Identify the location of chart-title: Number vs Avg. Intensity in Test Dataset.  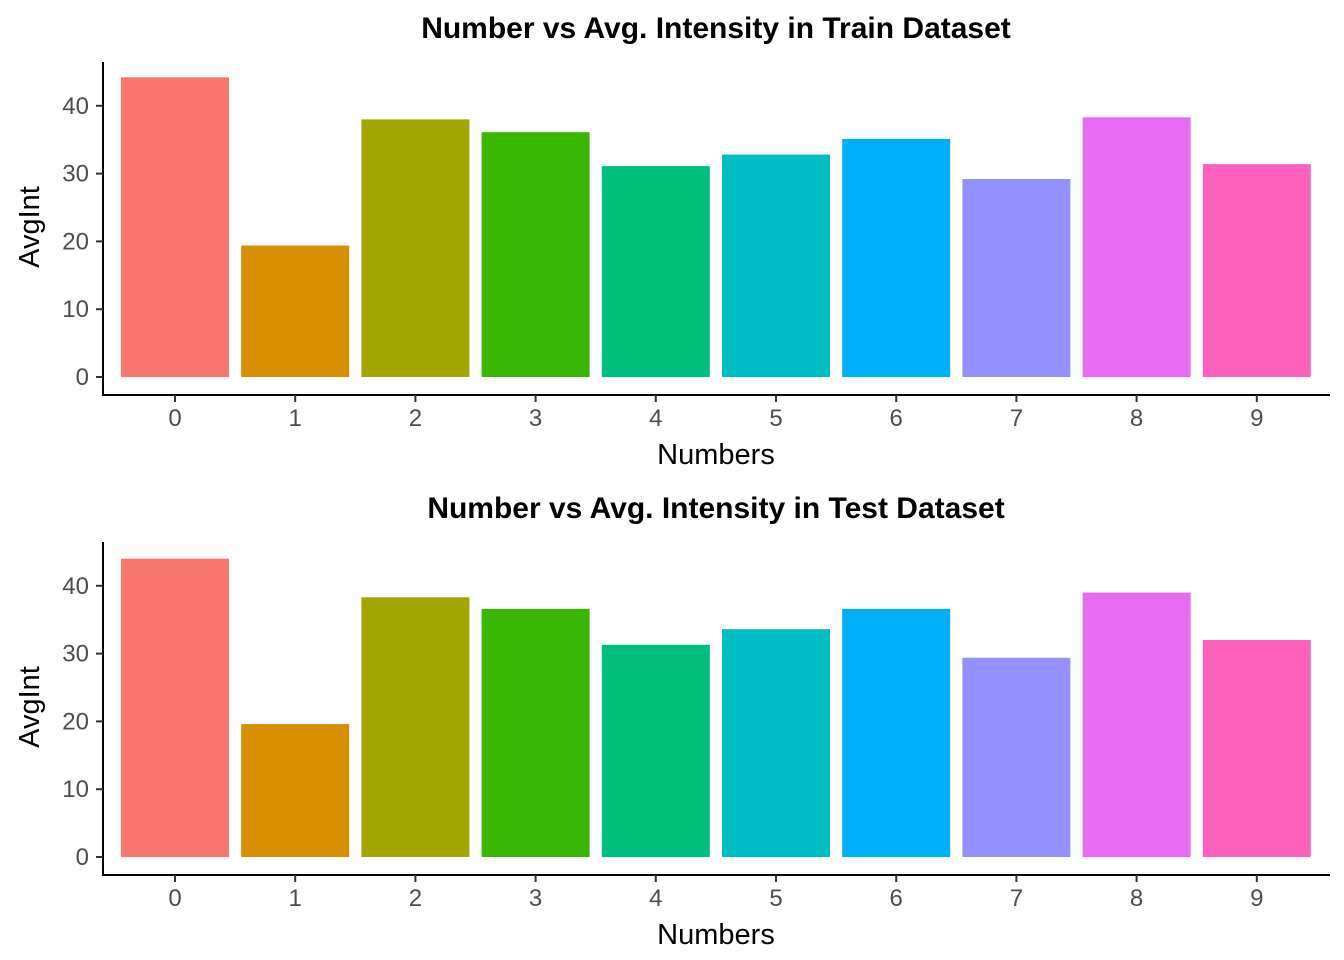
(715, 508).